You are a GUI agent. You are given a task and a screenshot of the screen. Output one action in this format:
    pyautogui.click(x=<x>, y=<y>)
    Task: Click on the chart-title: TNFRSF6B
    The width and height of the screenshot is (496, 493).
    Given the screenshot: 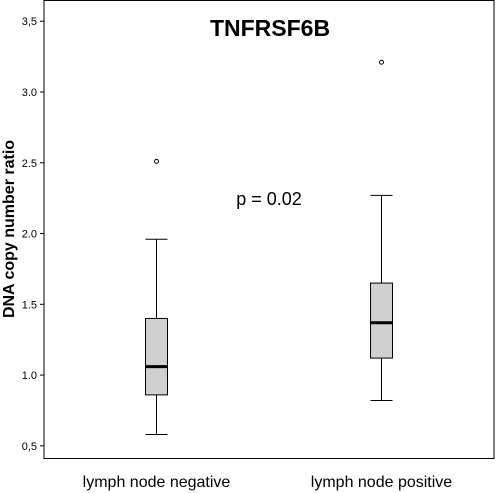 What is the action you would take?
    pyautogui.click(x=270, y=28)
    